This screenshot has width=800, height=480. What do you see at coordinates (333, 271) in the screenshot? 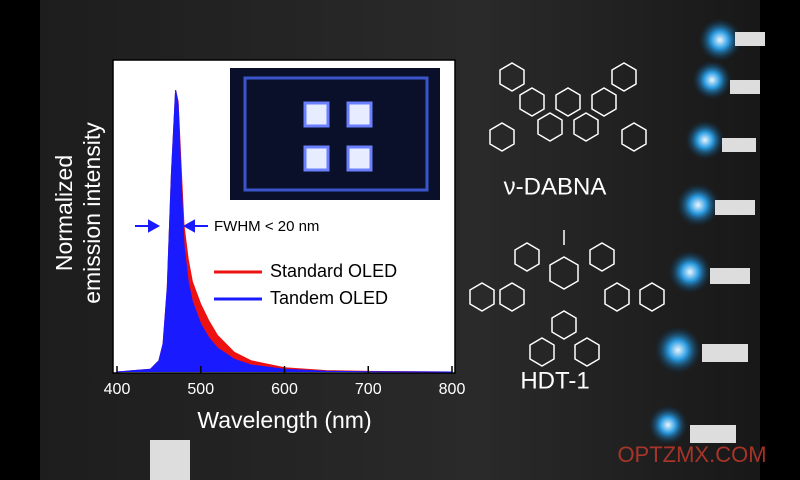
I see `legend-label: Standard OLED` at bounding box center [333, 271].